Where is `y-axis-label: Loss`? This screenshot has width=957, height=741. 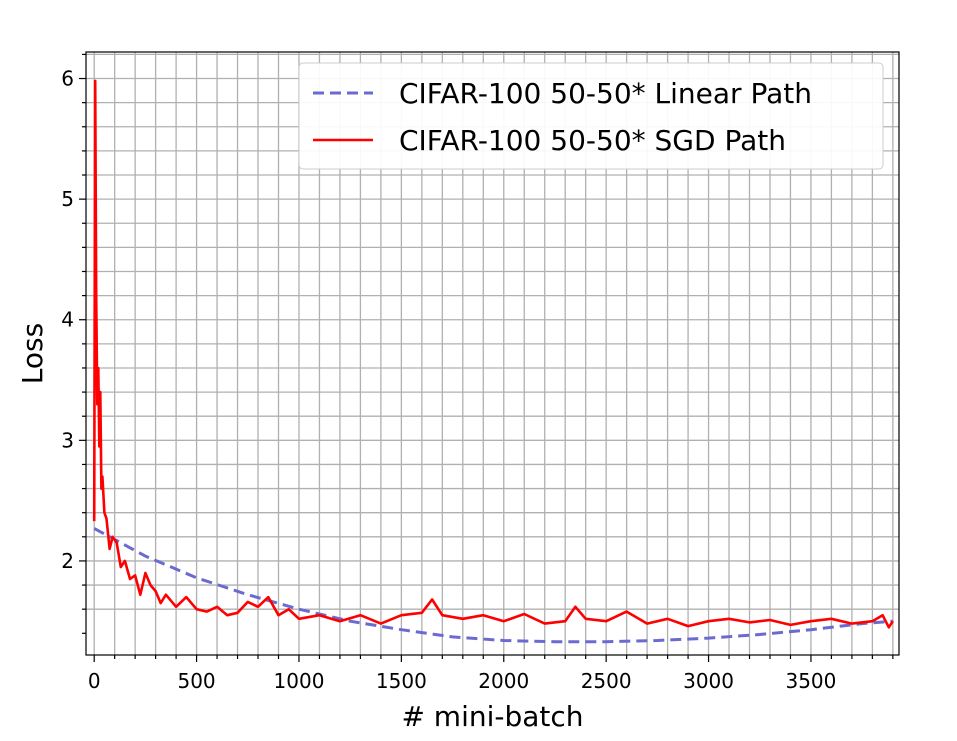
y-axis-label: Loss is located at coordinates (32, 353).